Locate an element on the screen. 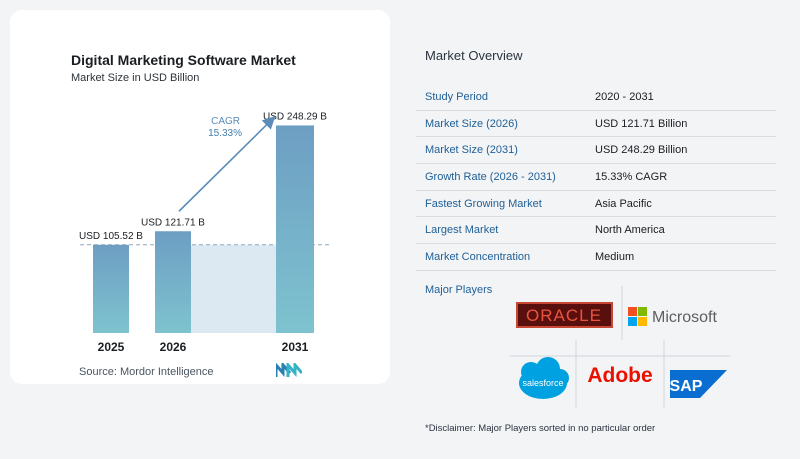 This screenshot has width=800, height=459. bar-2026 is located at coordinates (173, 282).